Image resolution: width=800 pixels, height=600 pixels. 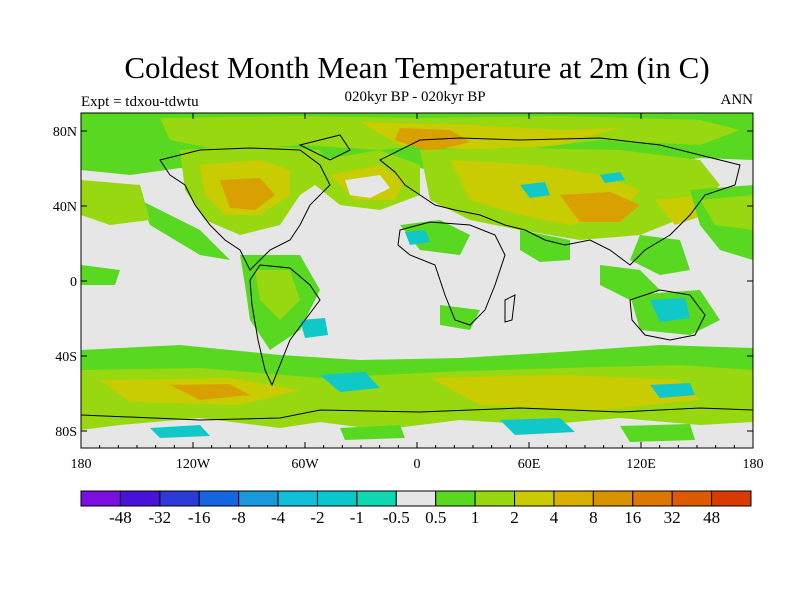 I want to click on lon-tick-label: 120E, so click(x=641, y=464).